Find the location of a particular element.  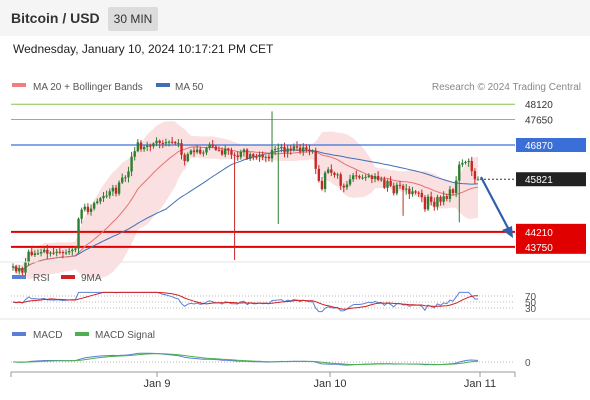

ma50-legend-swatch is located at coordinates (163, 85).